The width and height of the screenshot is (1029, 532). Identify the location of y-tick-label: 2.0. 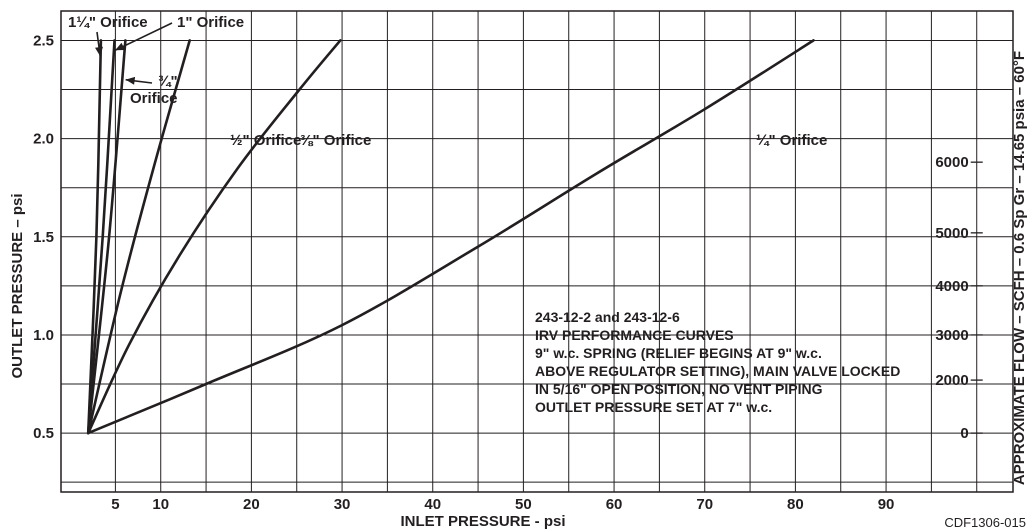
(43, 139).